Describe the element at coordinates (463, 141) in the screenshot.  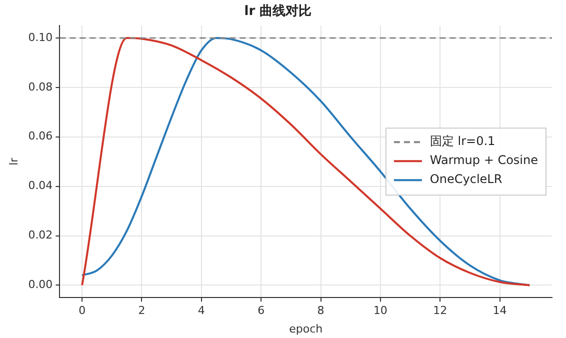
I see `legend-label: 固定 lr=0.1` at that location.